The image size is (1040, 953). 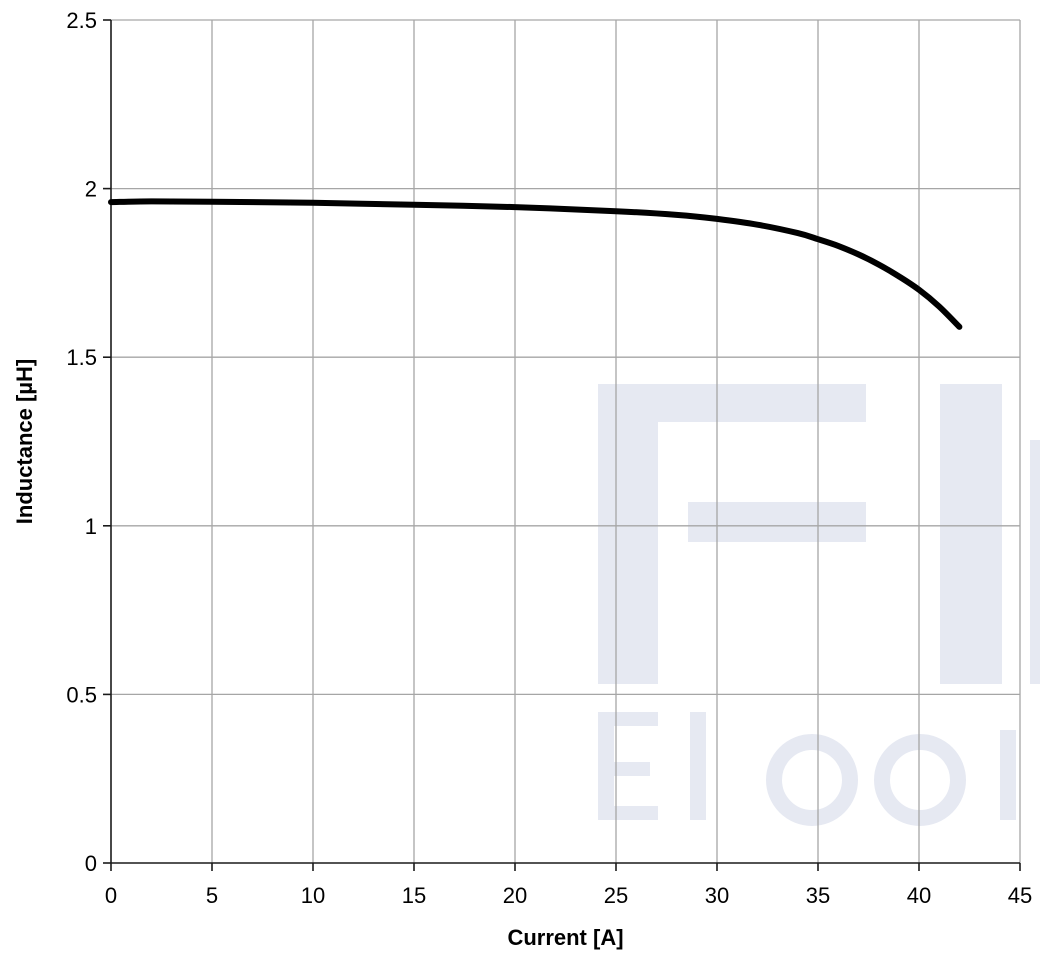 I want to click on y-axis-title: Inductance [µH], so click(x=24, y=441).